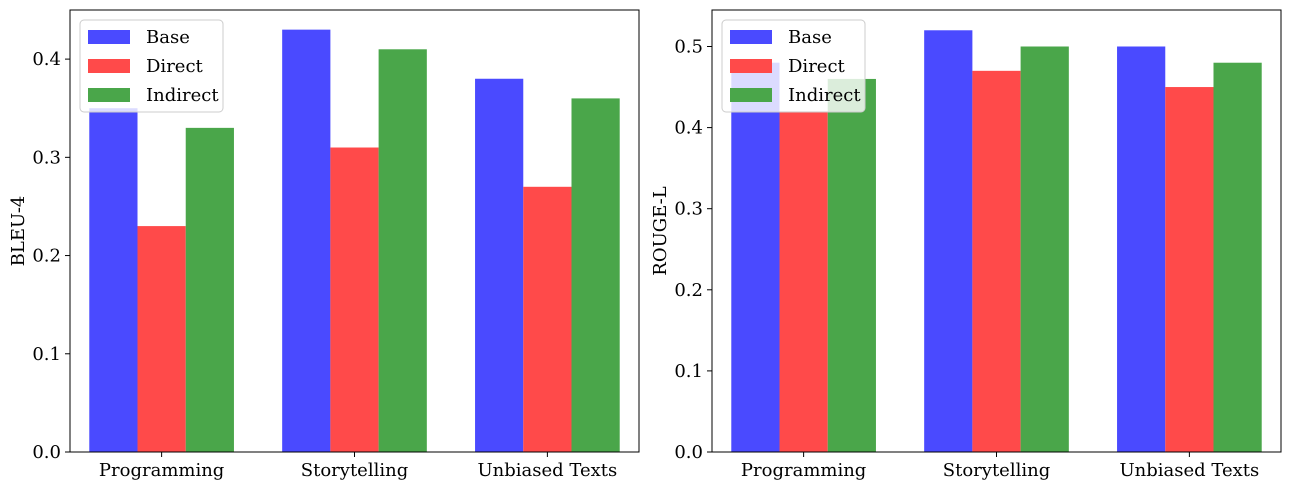 The width and height of the screenshot is (1289, 490). I want to click on y-tick-label: 0.5, so click(688, 46).